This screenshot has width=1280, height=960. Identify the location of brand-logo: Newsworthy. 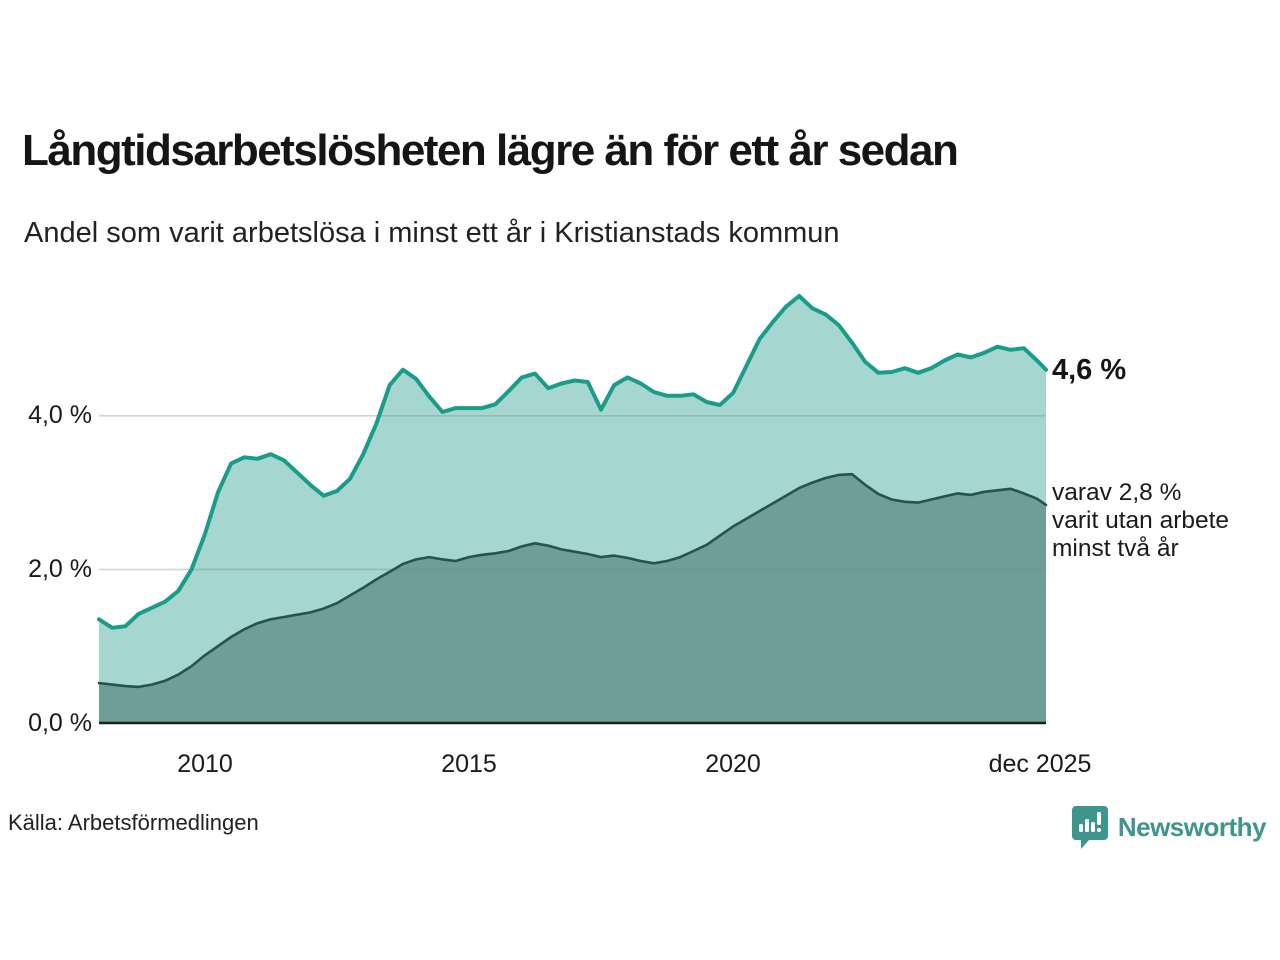
(1169, 827).